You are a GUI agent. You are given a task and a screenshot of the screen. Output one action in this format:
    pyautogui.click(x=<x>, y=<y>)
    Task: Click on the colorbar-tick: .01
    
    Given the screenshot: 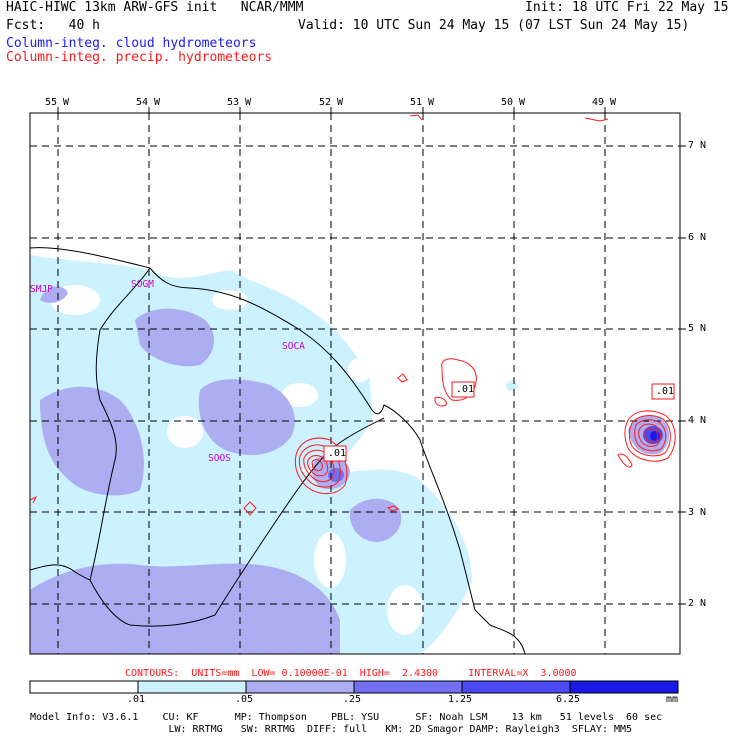 What is the action you would take?
    pyautogui.click(x=136, y=699)
    